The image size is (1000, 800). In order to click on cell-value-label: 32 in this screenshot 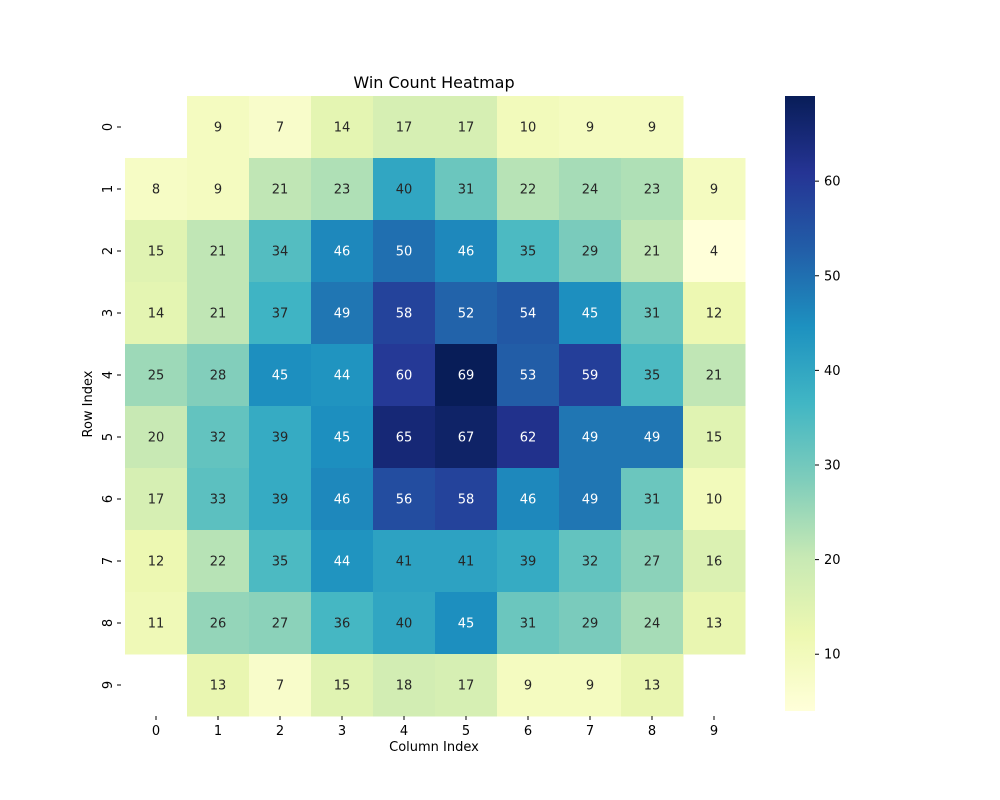, I will do `click(590, 562)`.